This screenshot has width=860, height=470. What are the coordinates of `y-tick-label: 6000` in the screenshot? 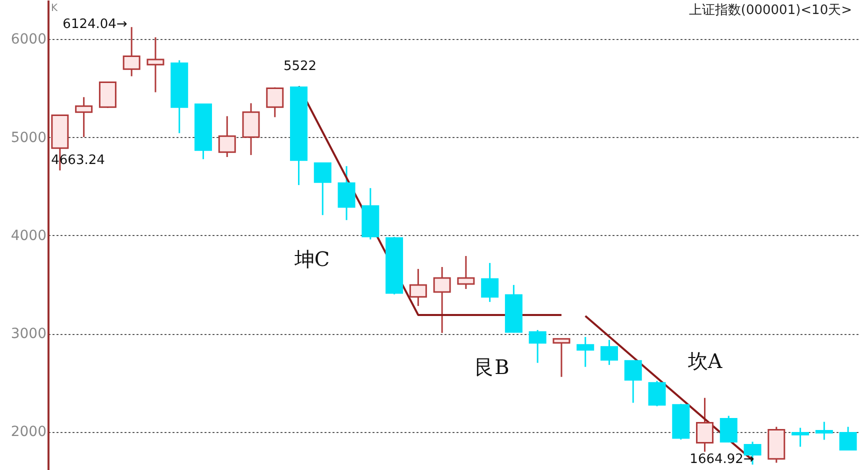 It's located at (28, 40).